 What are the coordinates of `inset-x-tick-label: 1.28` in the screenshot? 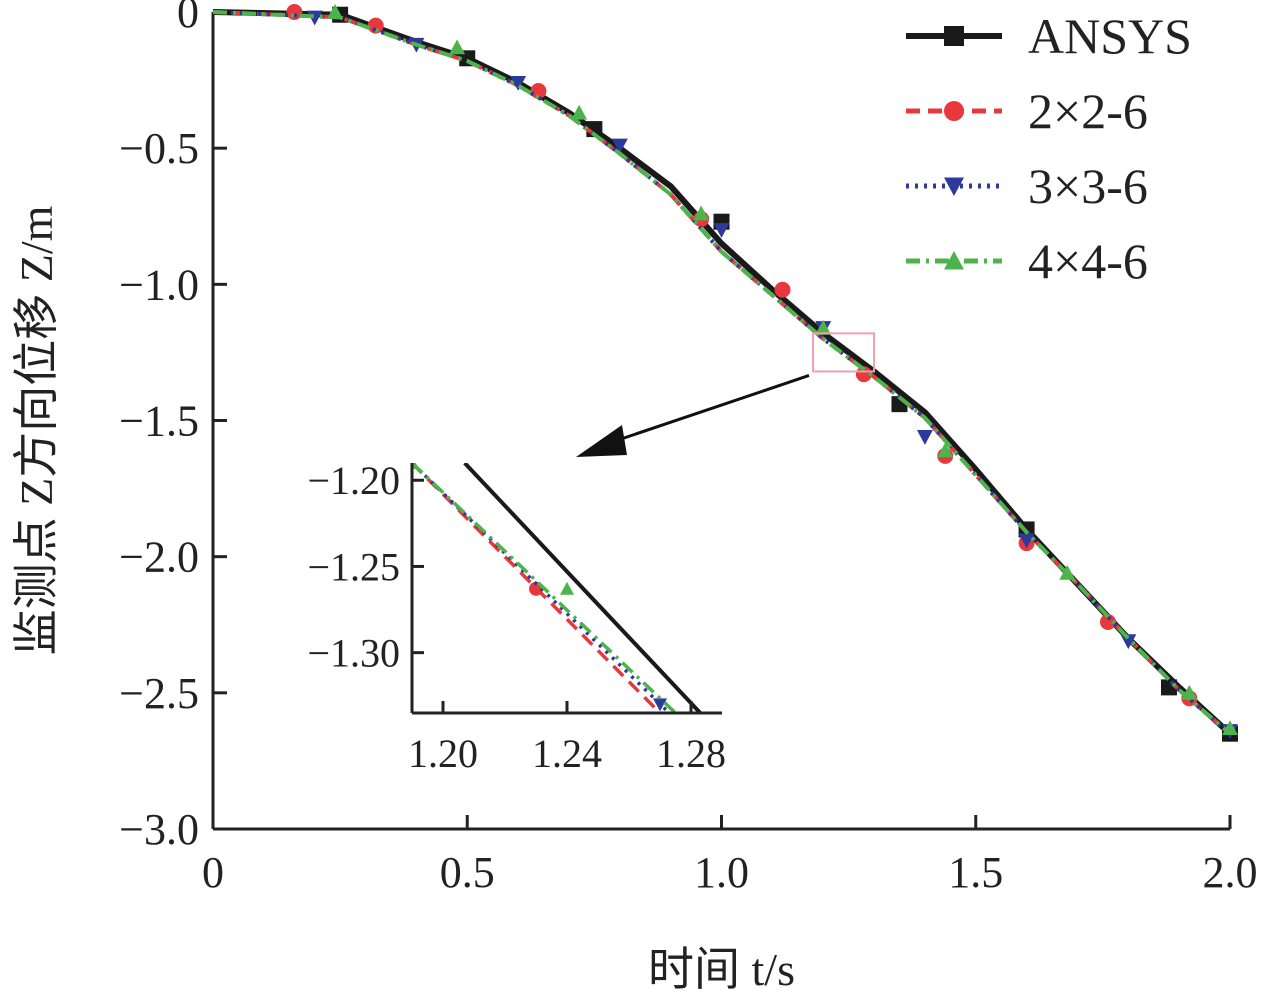 It's located at (691, 753).